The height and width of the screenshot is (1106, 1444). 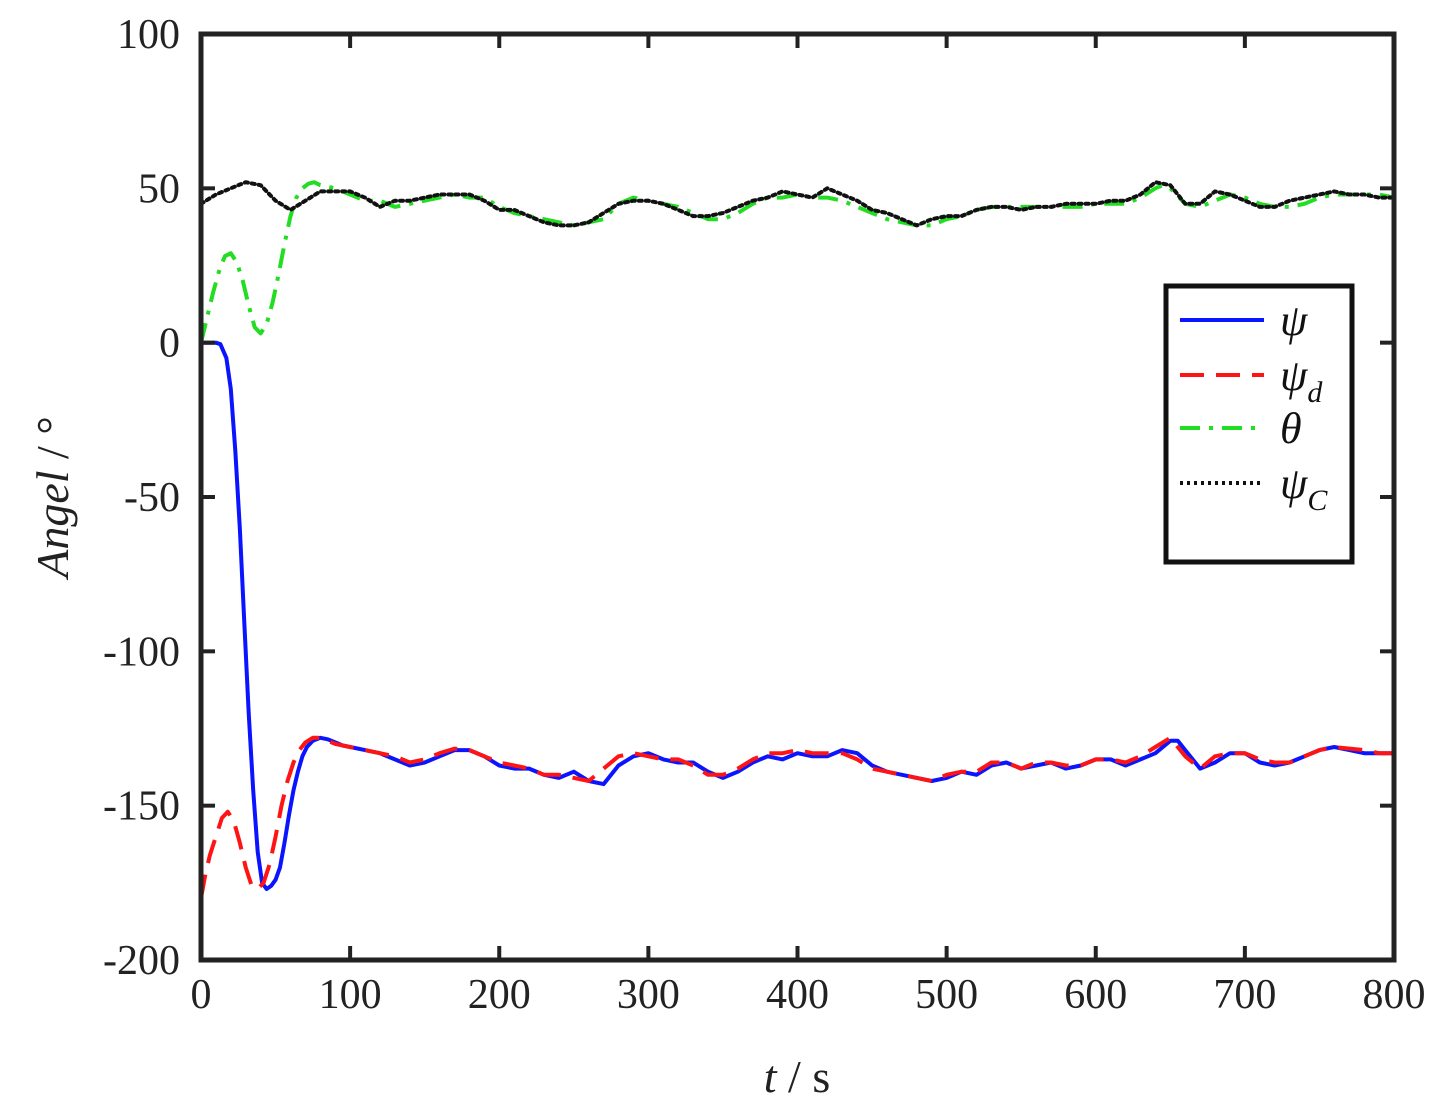 I want to click on x-tick-label: 700, so click(x=1244, y=995).